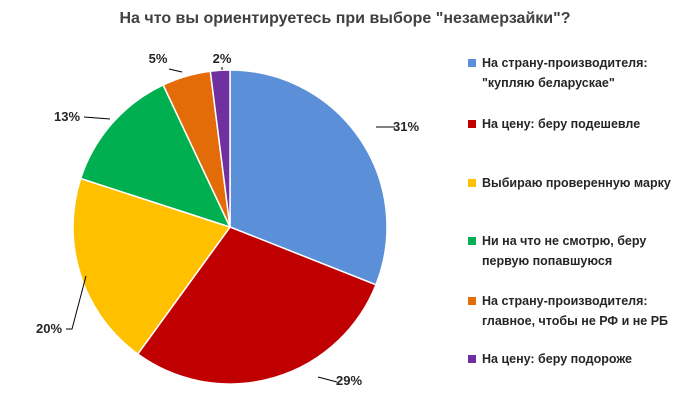 The height and width of the screenshot is (415, 700). What do you see at coordinates (564, 241) in the screenshot?
I see `legend-label-line: Ни на что не смотрю, беру` at bounding box center [564, 241].